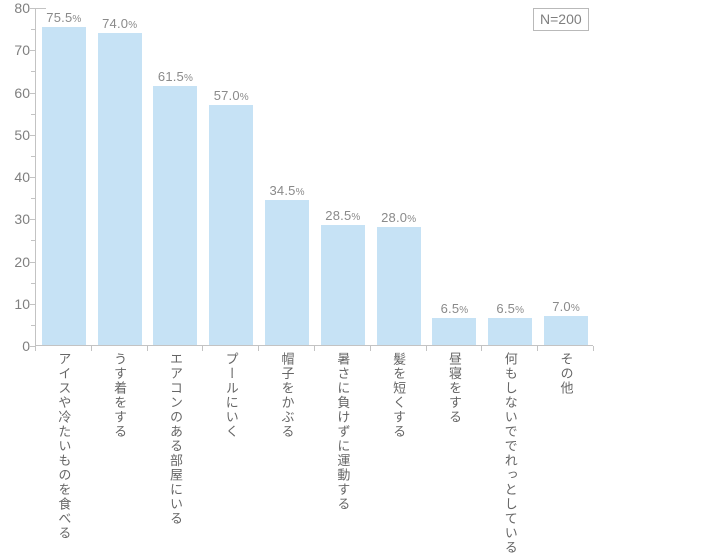  What do you see at coordinates (22, 219) in the screenshot?
I see `y-tick-label: 30` at bounding box center [22, 219].